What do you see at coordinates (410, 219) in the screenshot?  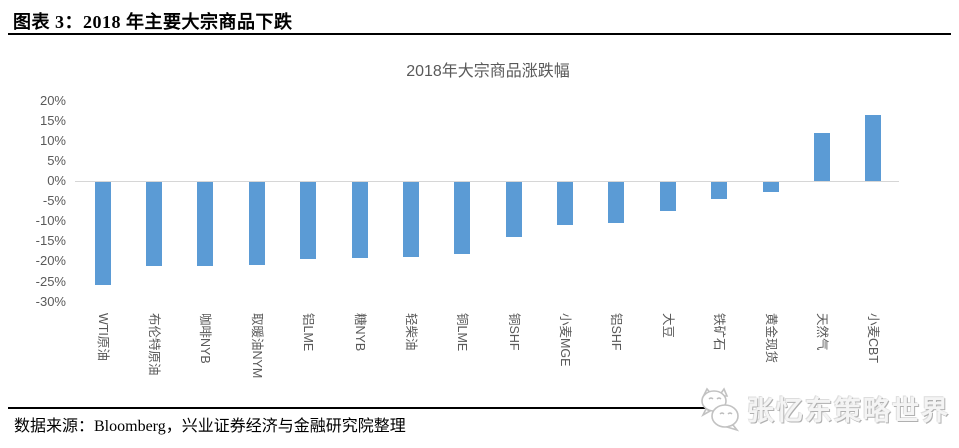 I see `bar-轻柴油` at bounding box center [410, 219].